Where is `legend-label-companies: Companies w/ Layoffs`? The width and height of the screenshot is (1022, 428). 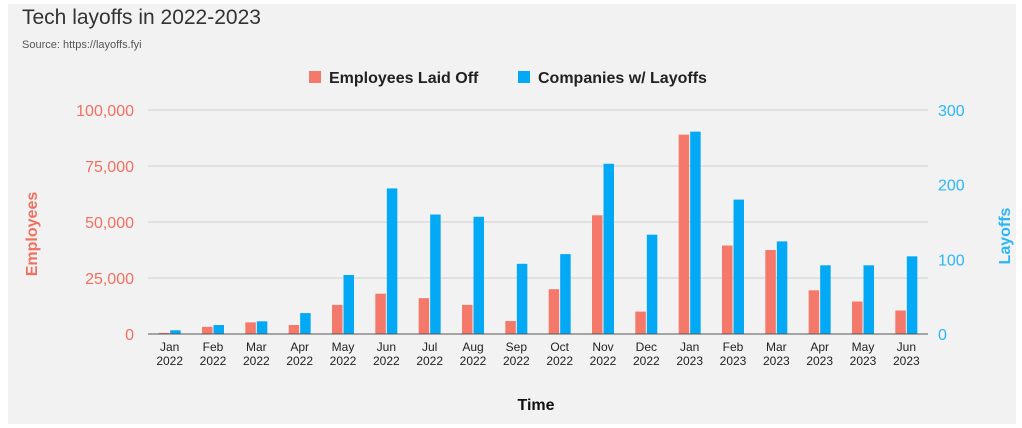 legend-label-companies: Companies w/ Layoffs is located at coordinates (622, 78).